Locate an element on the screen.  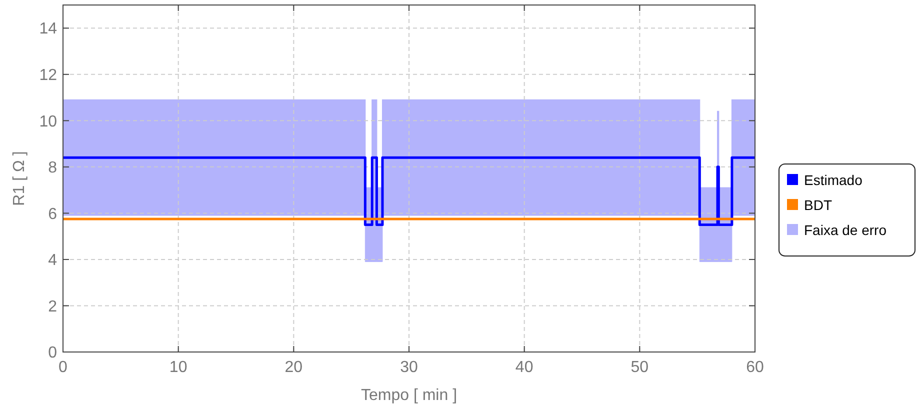
y-axis-title: R1 [ Ω ] is located at coordinates (19, 178).